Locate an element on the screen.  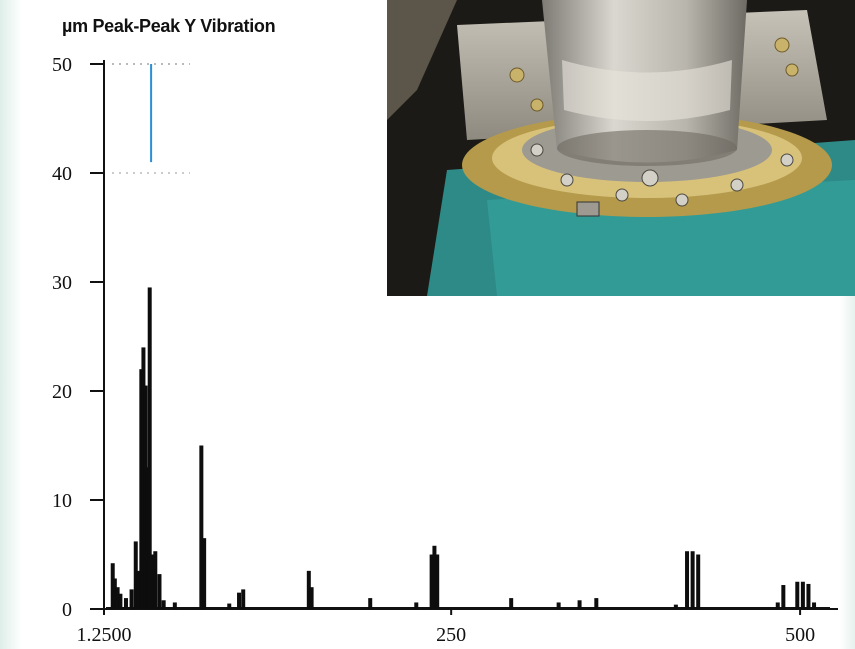
y-tick-label: 50 is located at coordinates (62, 65).